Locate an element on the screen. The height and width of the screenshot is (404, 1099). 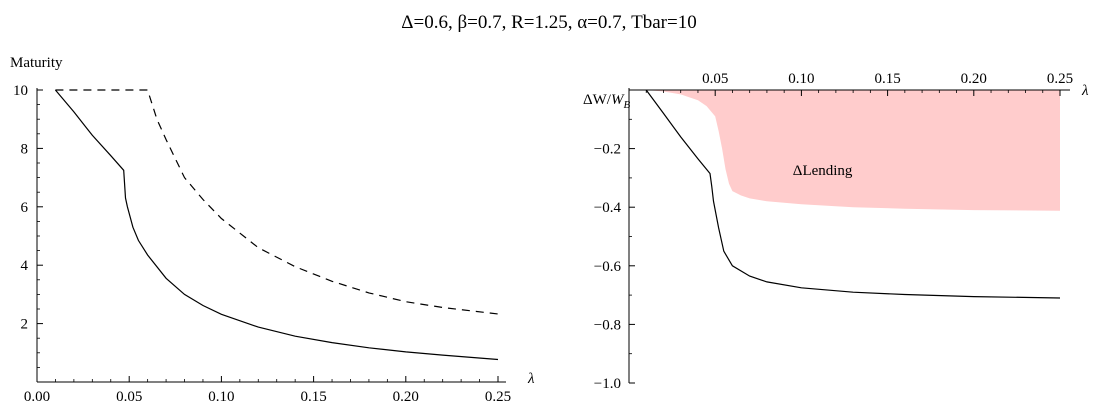
left-x-tick-label: 0.05 is located at coordinates (129, 396).